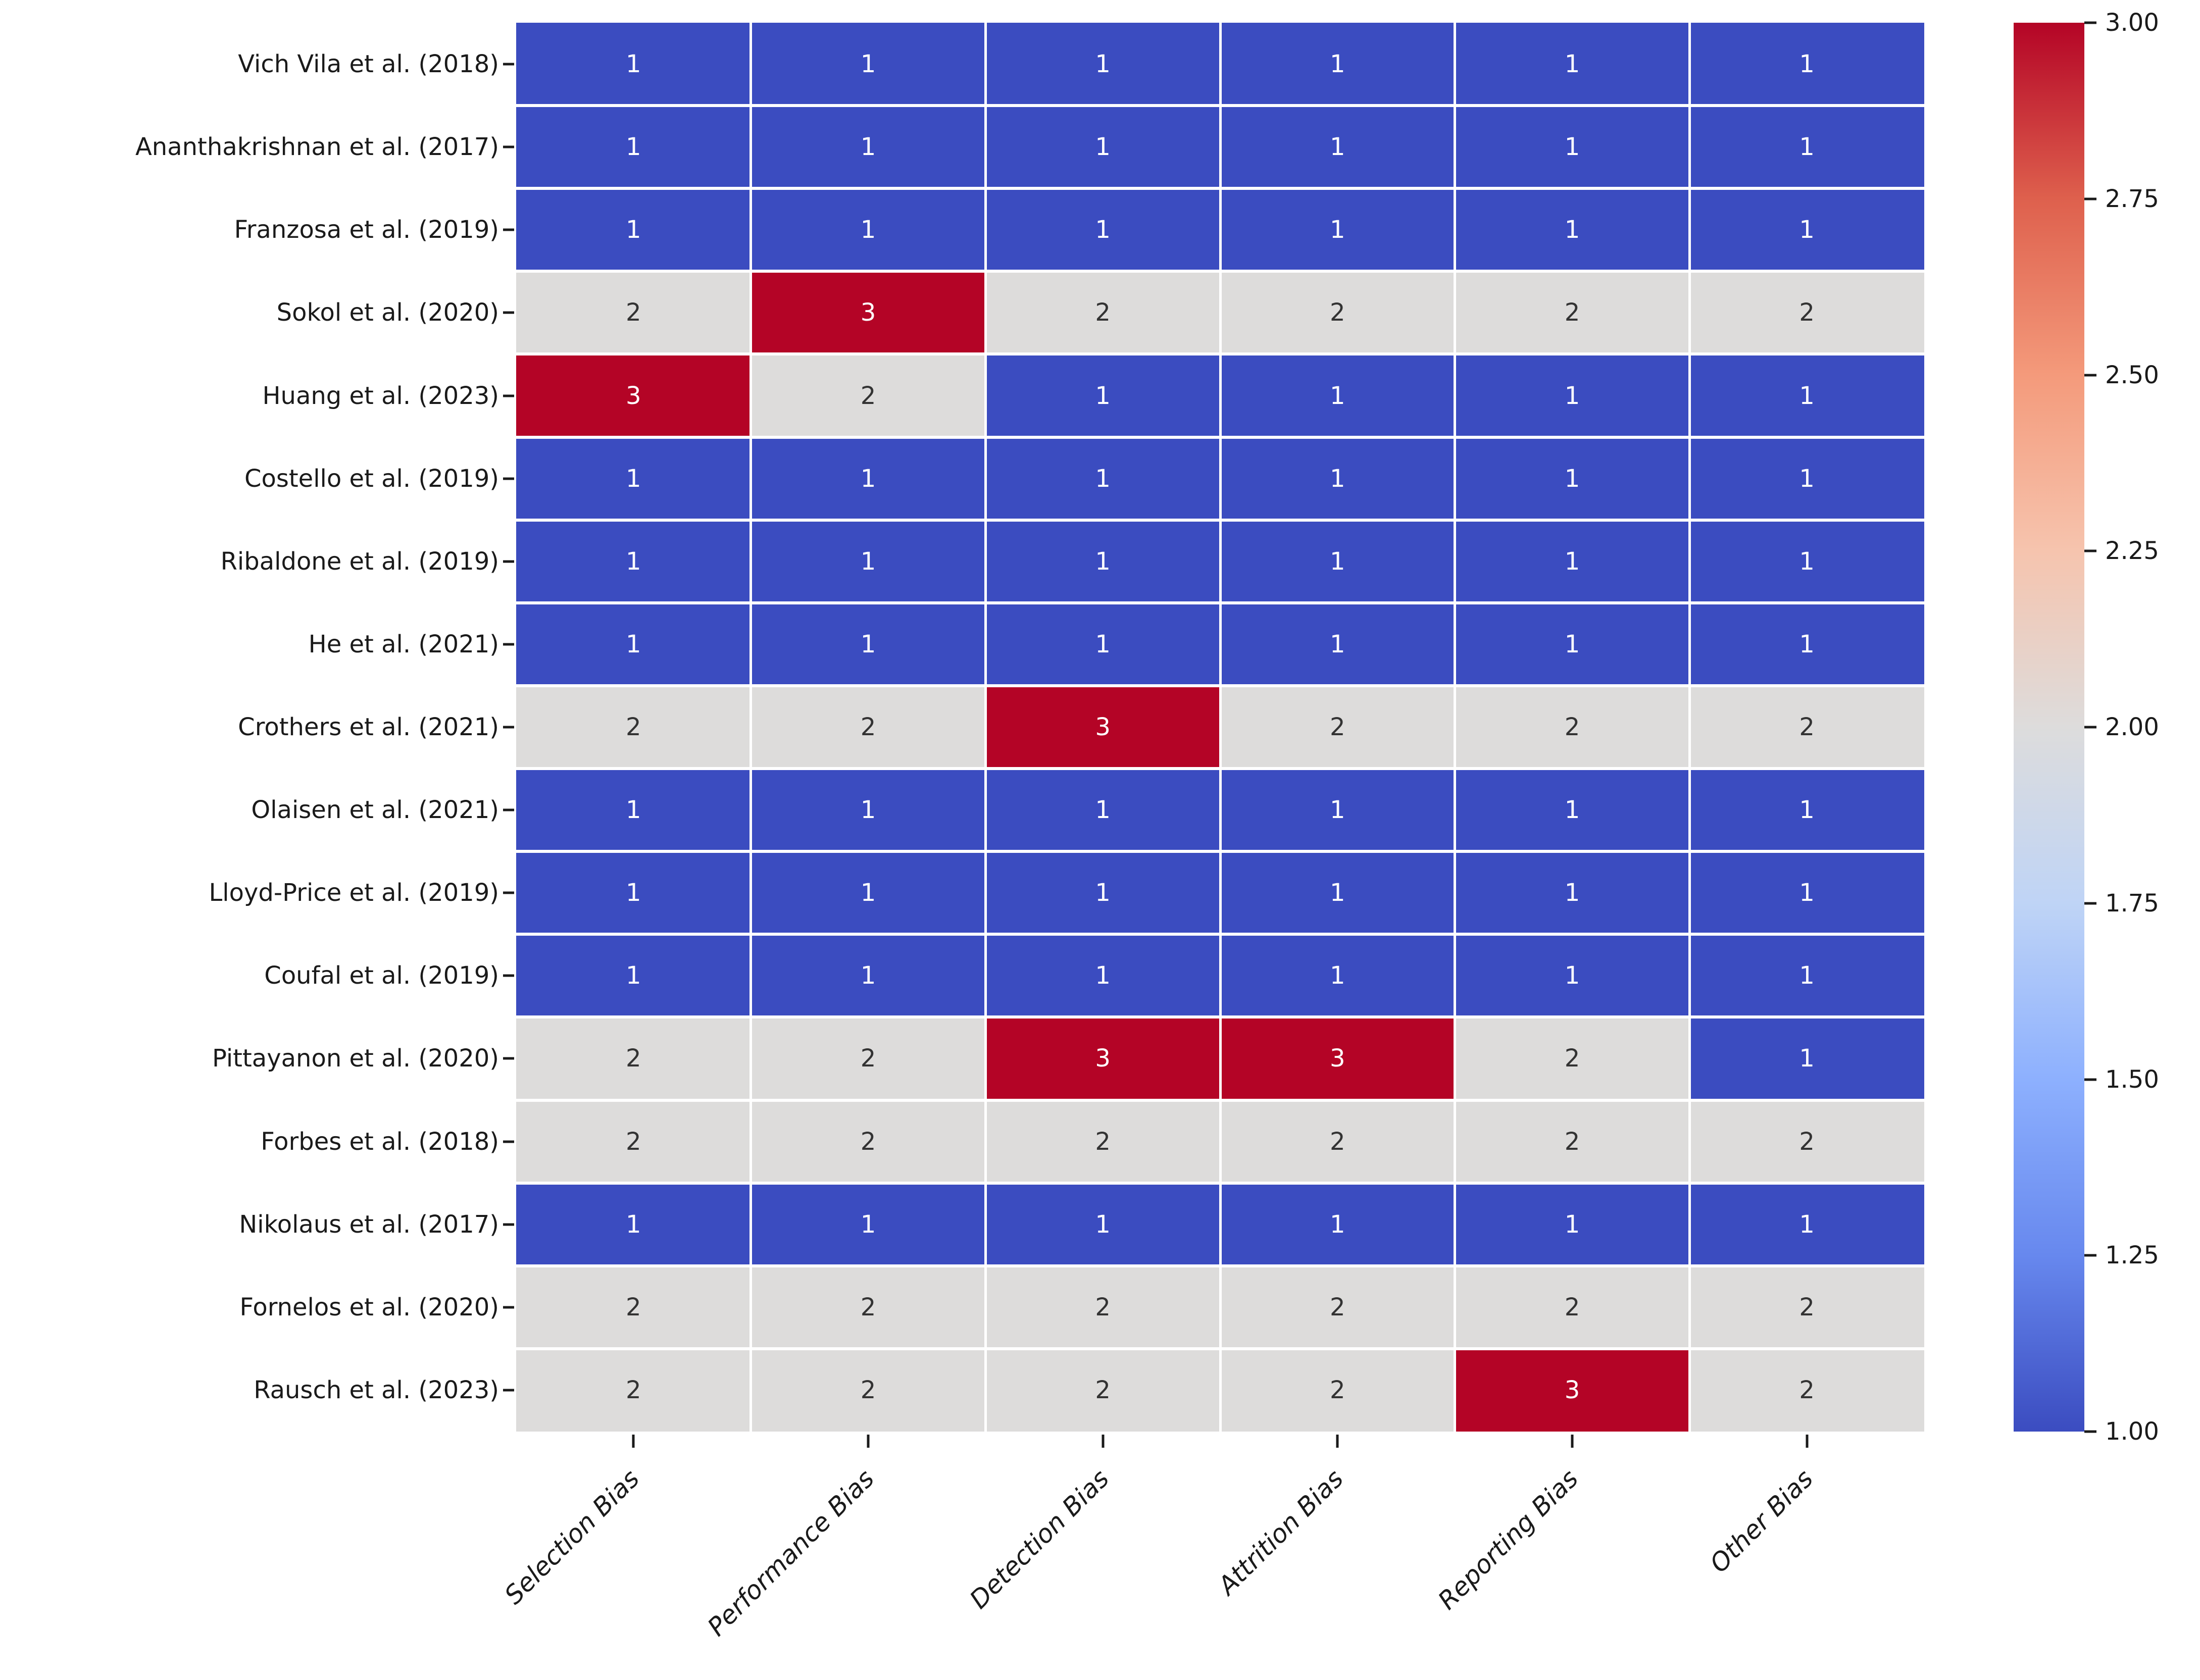 The image size is (2200, 1680). What do you see at coordinates (2132, 1255) in the screenshot?
I see `colorbar-tick-label: 1.25` at bounding box center [2132, 1255].